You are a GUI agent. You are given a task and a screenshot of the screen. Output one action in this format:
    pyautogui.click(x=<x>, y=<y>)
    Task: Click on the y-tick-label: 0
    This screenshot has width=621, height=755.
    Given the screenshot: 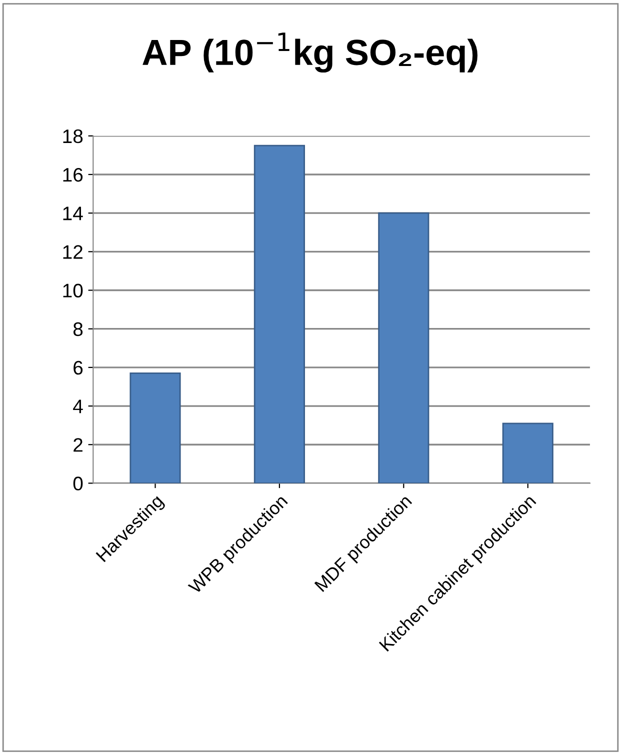 What is the action you would take?
    pyautogui.click(x=78, y=483)
    